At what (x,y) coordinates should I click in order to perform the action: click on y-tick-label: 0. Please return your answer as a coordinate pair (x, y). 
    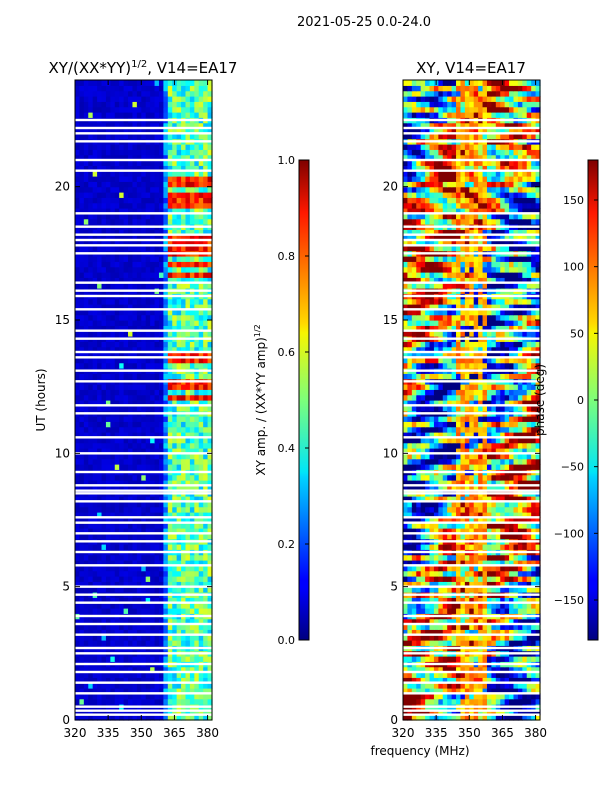
    Looking at the image, I should click on (66, 720).